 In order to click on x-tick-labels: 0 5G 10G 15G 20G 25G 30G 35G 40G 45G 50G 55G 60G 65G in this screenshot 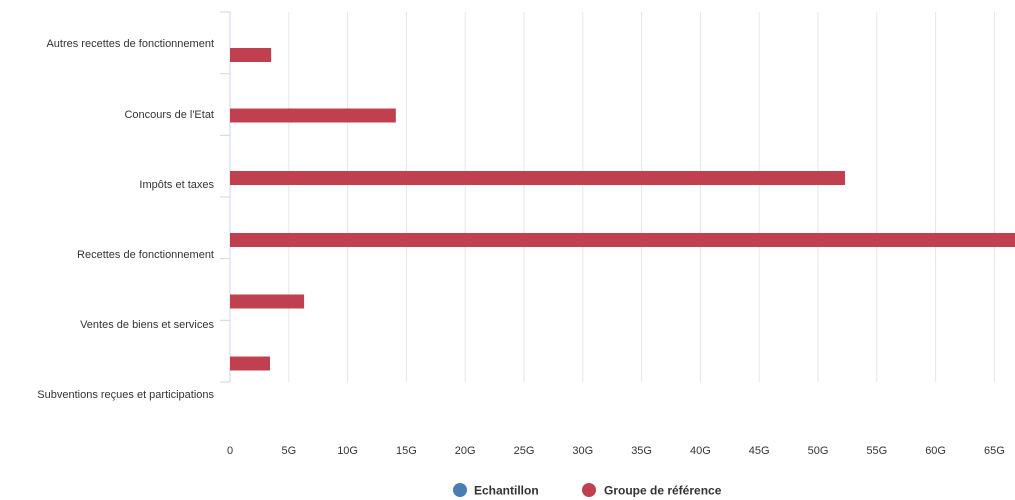, I will do `click(616, 451)`.